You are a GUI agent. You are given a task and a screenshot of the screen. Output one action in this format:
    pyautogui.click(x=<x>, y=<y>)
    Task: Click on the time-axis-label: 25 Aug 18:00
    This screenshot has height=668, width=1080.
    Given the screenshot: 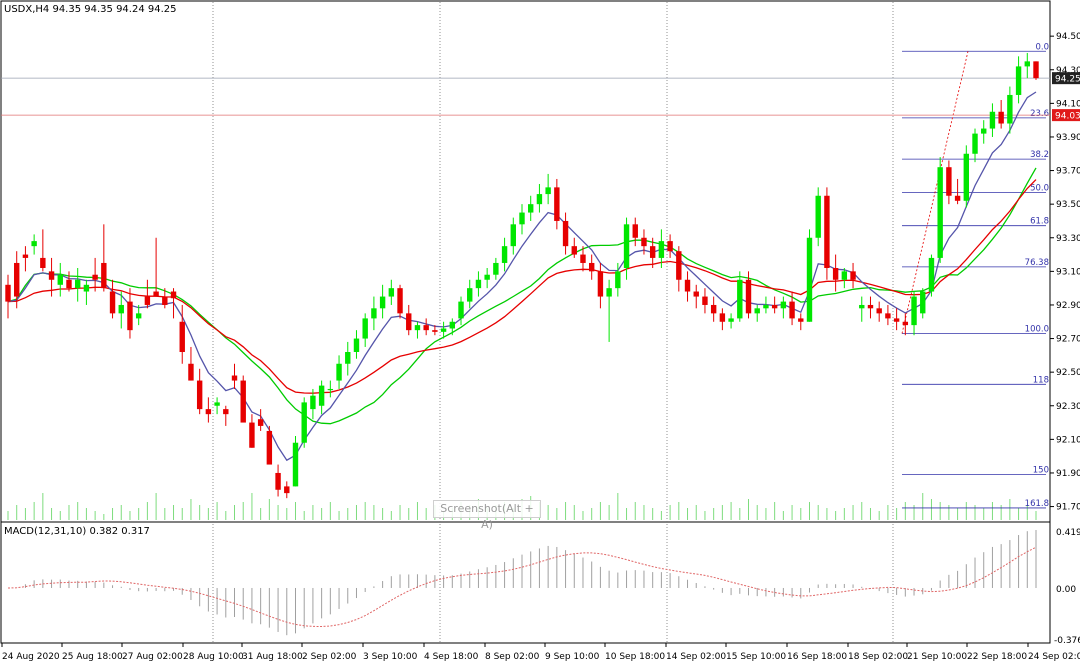 What is the action you would take?
    pyautogui.click(x=92, y=657)
    